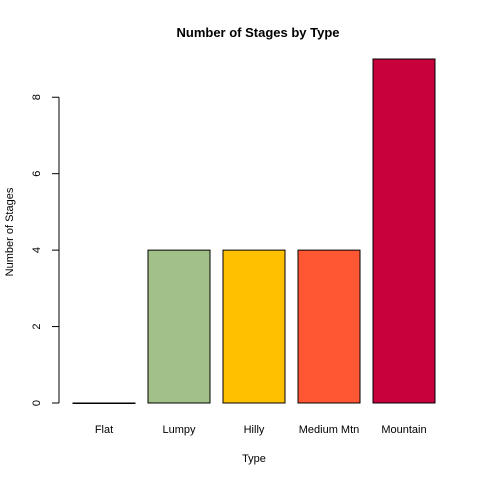  Describe the element at coordinates (45, 250) in the screenshot. I see `y-axis: 0 2 4 6 8` at that location.